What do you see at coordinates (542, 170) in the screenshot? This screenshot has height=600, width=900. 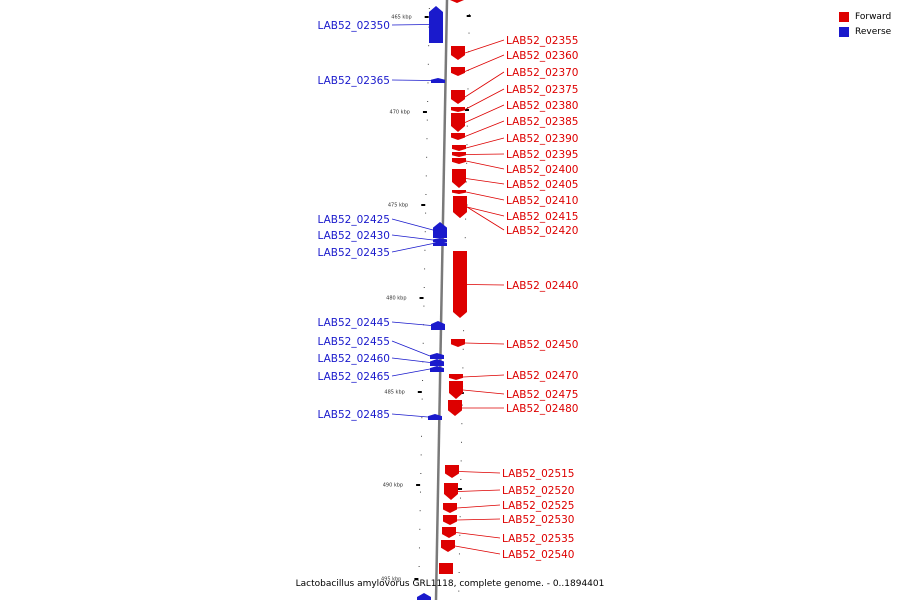 I see `forward-gene-label: LAB52_02400` at bounding box center [542, 170].